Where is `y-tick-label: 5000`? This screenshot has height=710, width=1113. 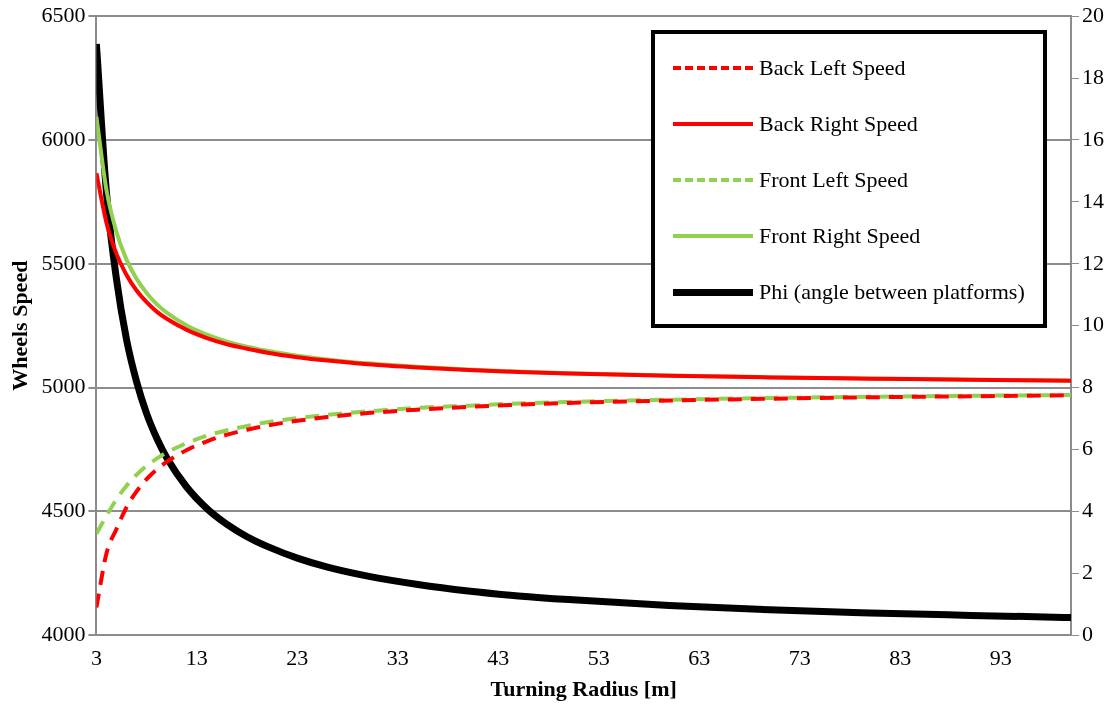 y-tick-label: 5000 is located at coordinates (63, 386).